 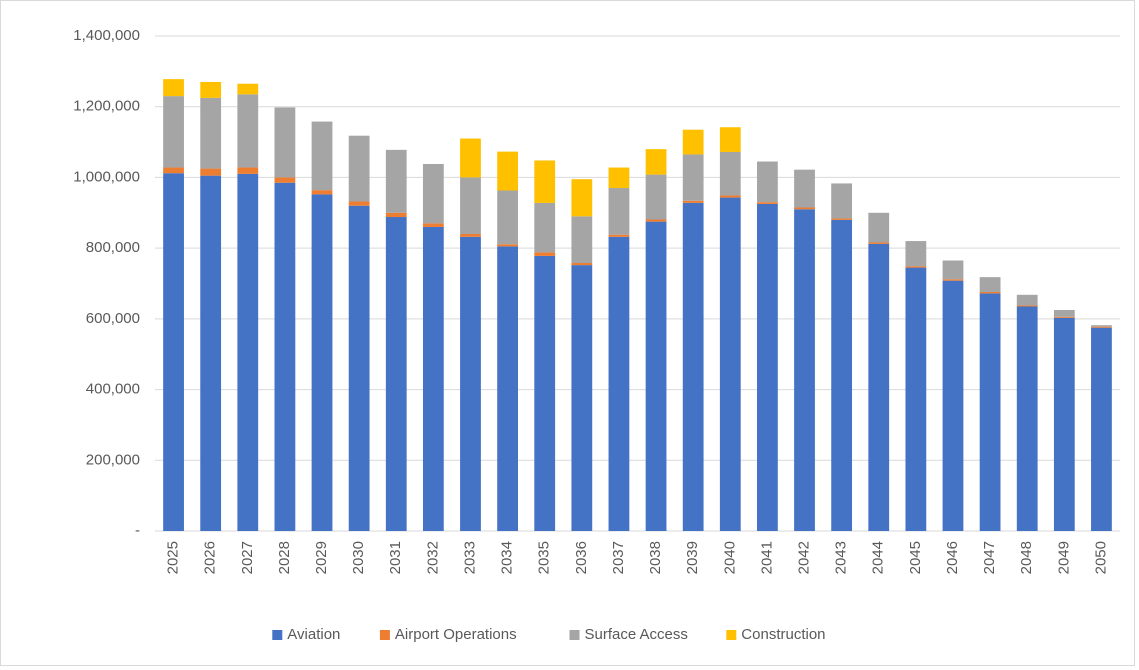 I want to click on x-tick-label: 2045, so click(x=915, y=557).